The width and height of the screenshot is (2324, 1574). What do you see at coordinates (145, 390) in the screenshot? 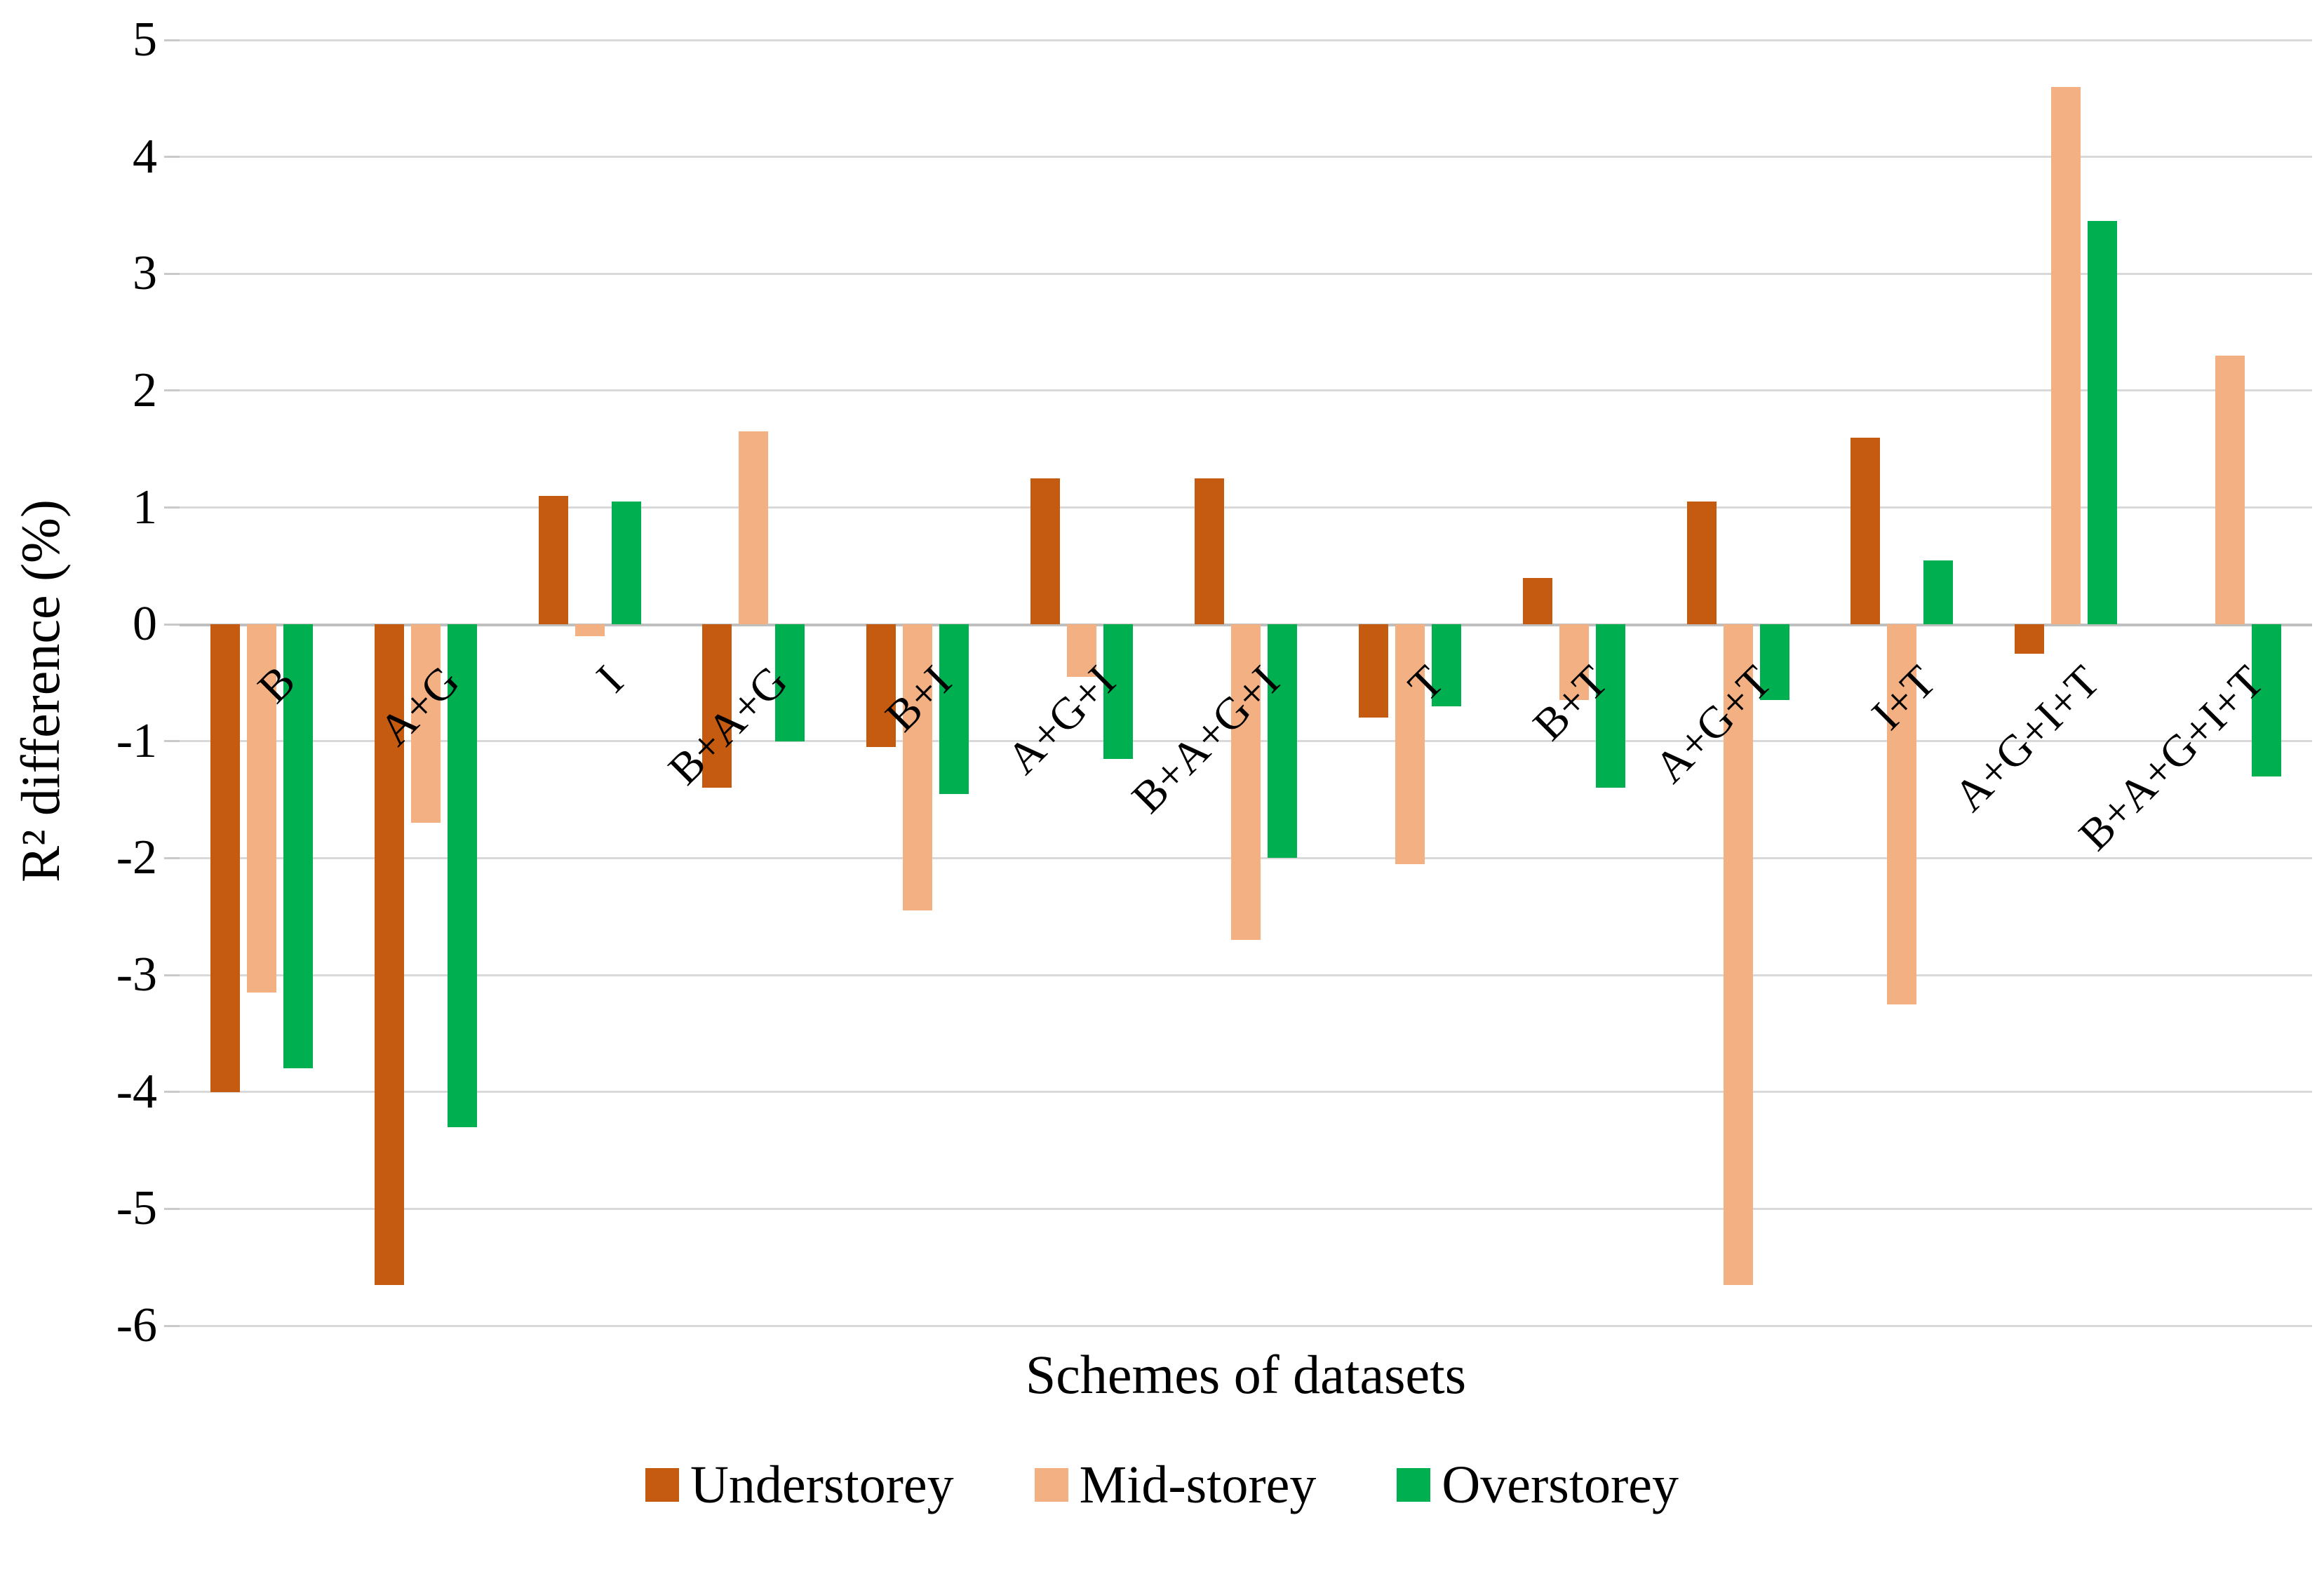
I see `y-axis-tick-label: 2` at bounding box center [145, 390].